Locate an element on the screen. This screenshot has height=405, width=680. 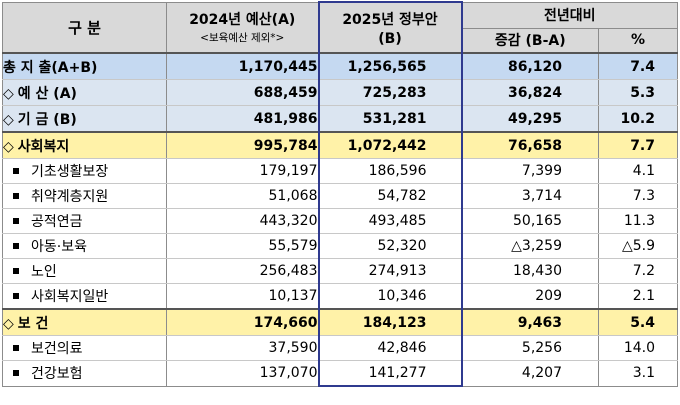
cell-2025-proposal: 42,846 is located at coordinates (390, 348).